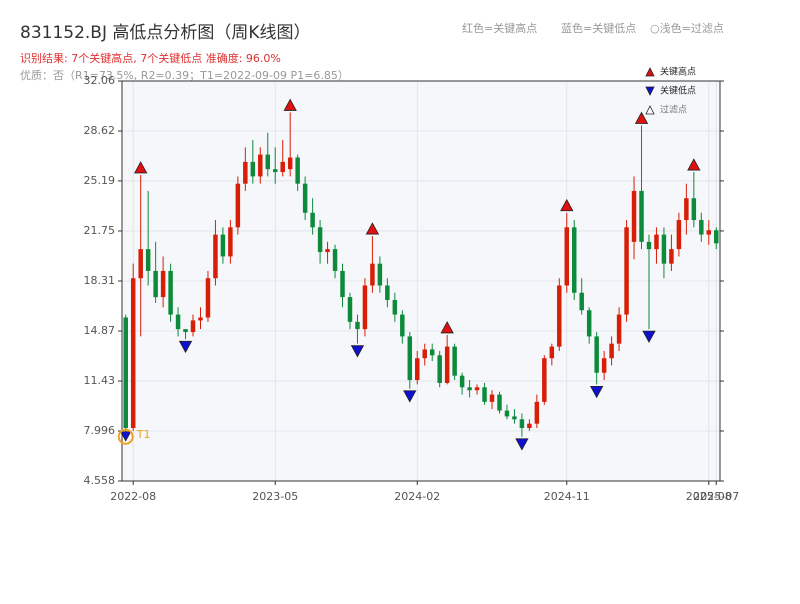 Image resolution: width=800 pixels, height=604 pixels. Describe the element at coordinates (598, 28) in the screenshot. I see `top-legend: 蓝色=关键低点` at that location.